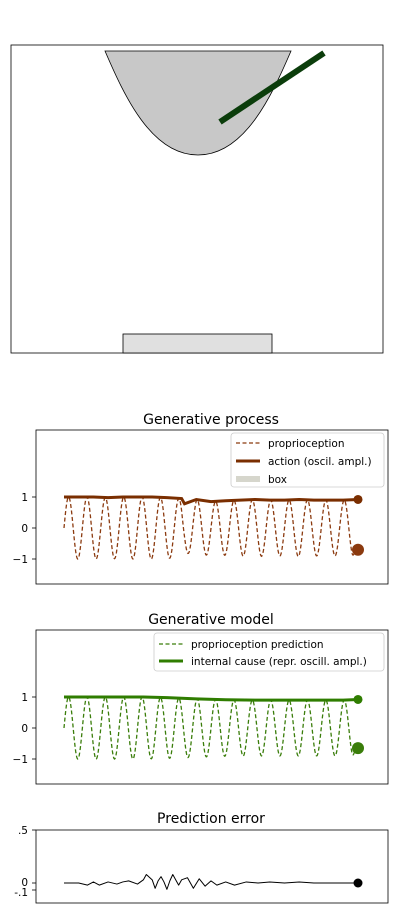  What do you see at coordinates (306, 444) in the screenshot?
I see `legend-label: proprioception` at bounding box center [306, 444].